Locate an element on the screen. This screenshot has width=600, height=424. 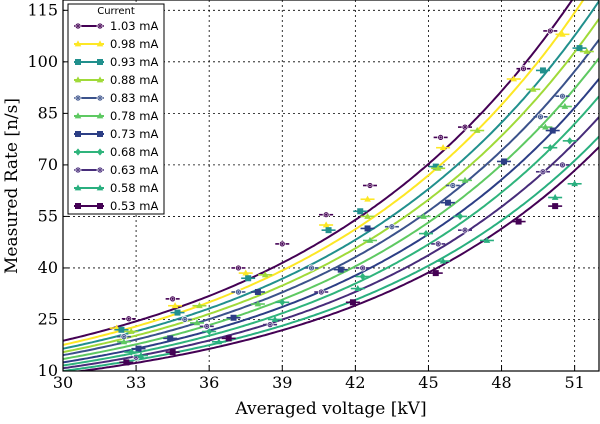
legend-box is located at coordinates (116, 109).